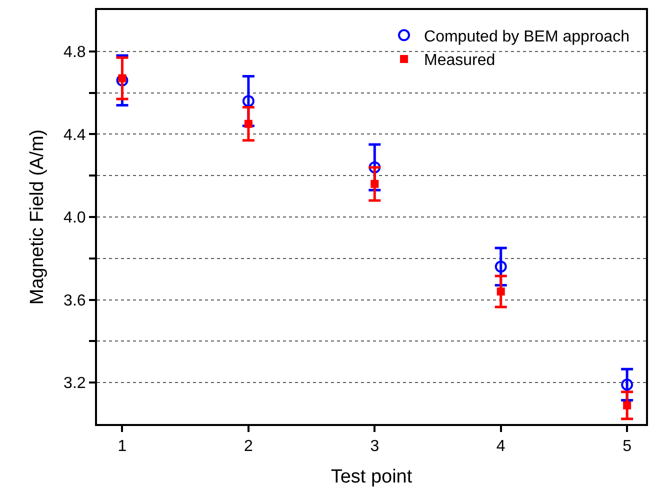 The width and height of the screenshot is (652, 494). What do you see at coordinates (75, 383) in the screenshot?
I see `y-tick-label: 3.2` at bounding box center [75, 383].